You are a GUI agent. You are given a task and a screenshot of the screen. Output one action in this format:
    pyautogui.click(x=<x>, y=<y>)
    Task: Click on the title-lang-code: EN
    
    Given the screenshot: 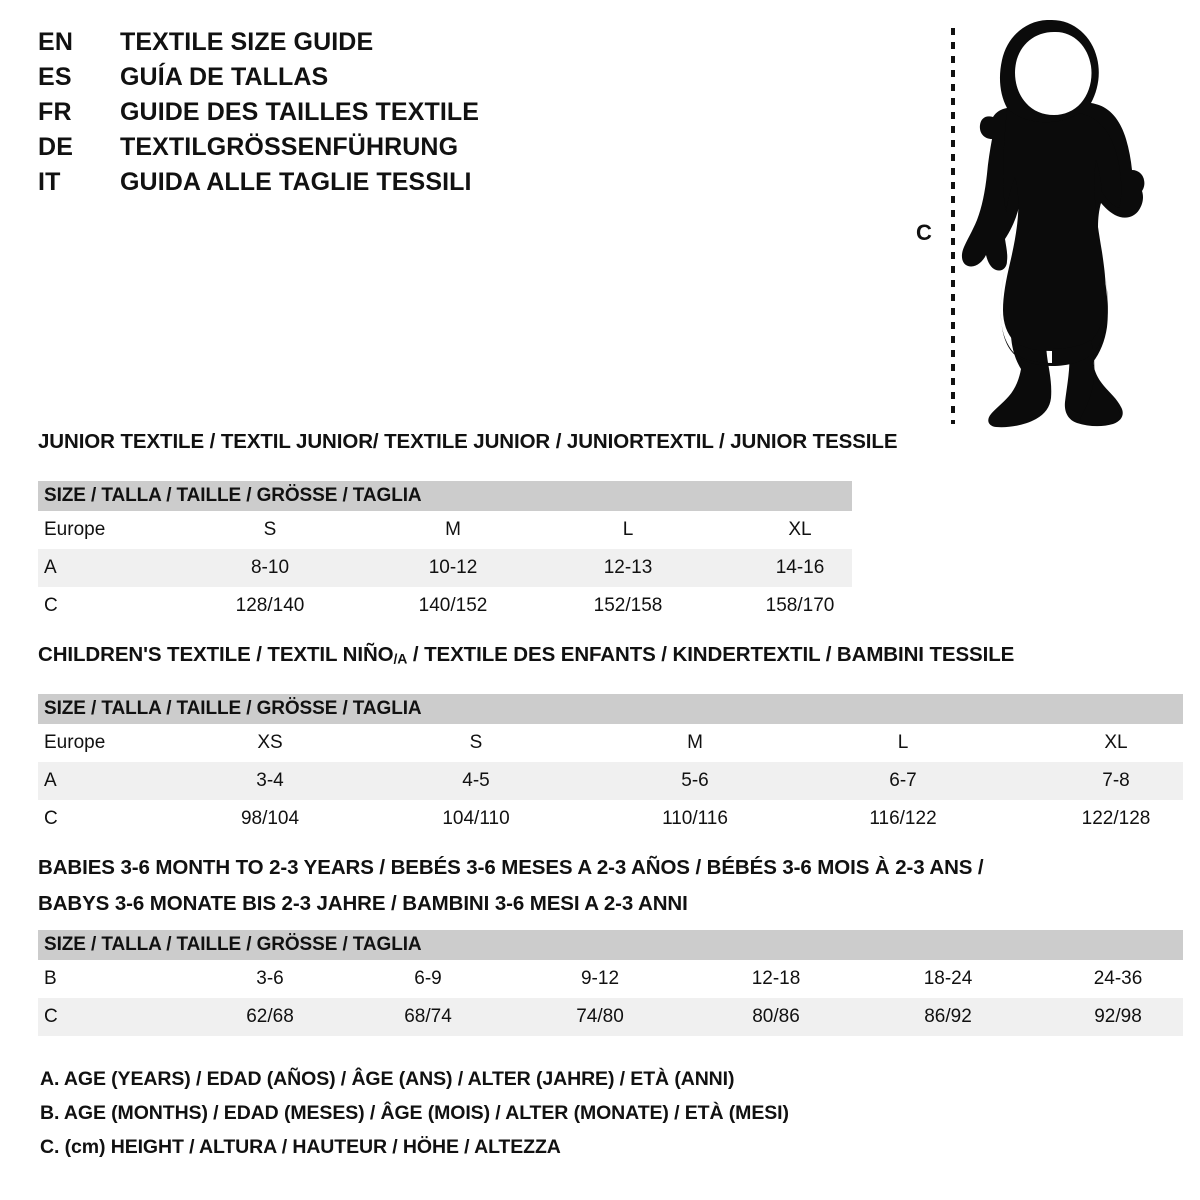 What is the action you would take?
    pyautogui.click(x=56, y=42)
    